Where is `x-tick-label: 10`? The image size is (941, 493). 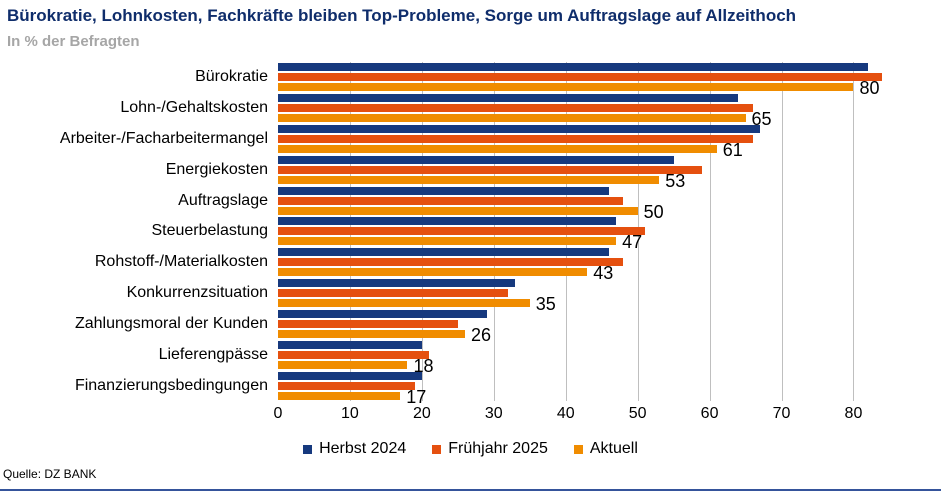 x-tick-label: 10 is located at coordinates (350, 413).